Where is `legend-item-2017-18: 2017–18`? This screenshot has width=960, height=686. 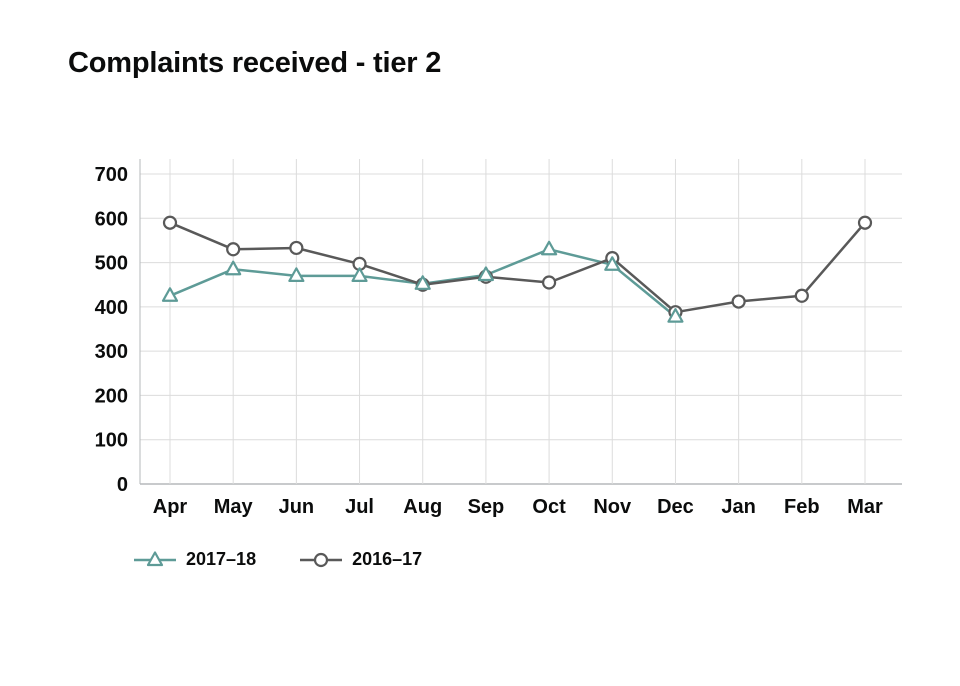 legend-item-2017-18: 2017–18 is located at coordinates (194, 560).